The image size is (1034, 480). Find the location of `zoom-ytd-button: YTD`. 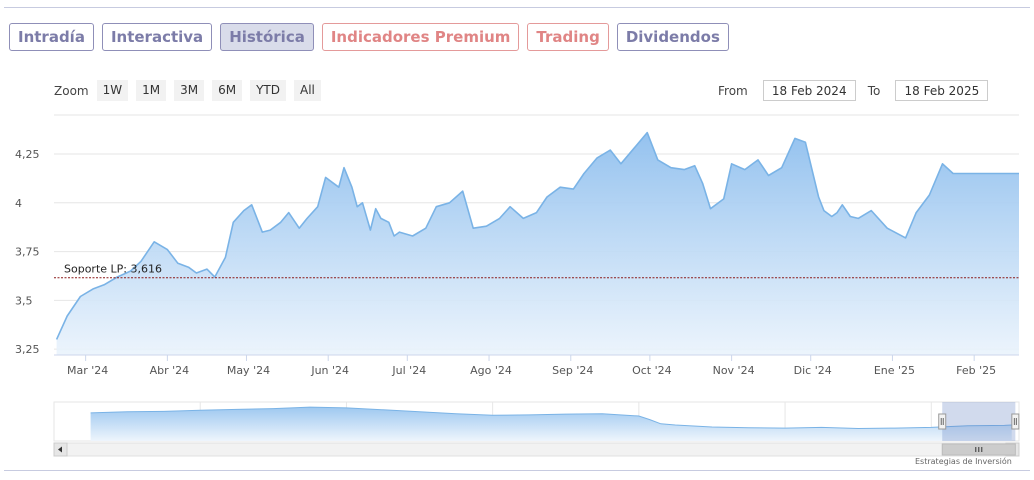

zoom-ytd-button: YTD is located at coordinates (268, 90).